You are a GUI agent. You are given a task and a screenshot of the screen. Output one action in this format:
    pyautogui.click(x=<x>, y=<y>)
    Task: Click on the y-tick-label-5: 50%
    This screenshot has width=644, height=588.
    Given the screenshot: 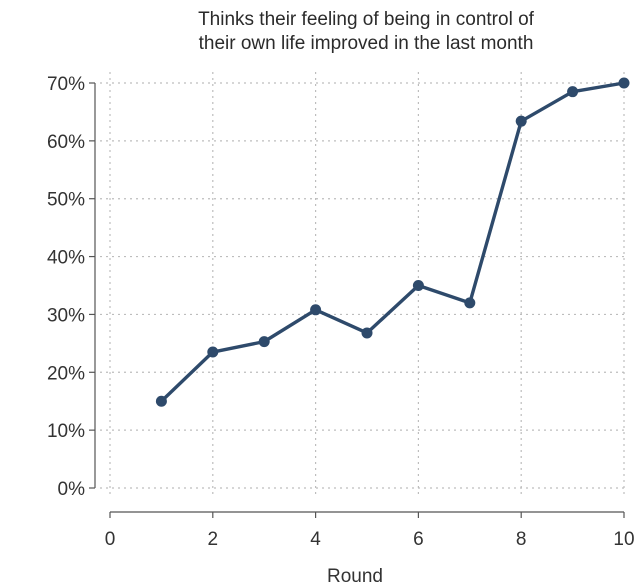 What is the action you would take?
    pyautogui.click(x=66, y=200)
    